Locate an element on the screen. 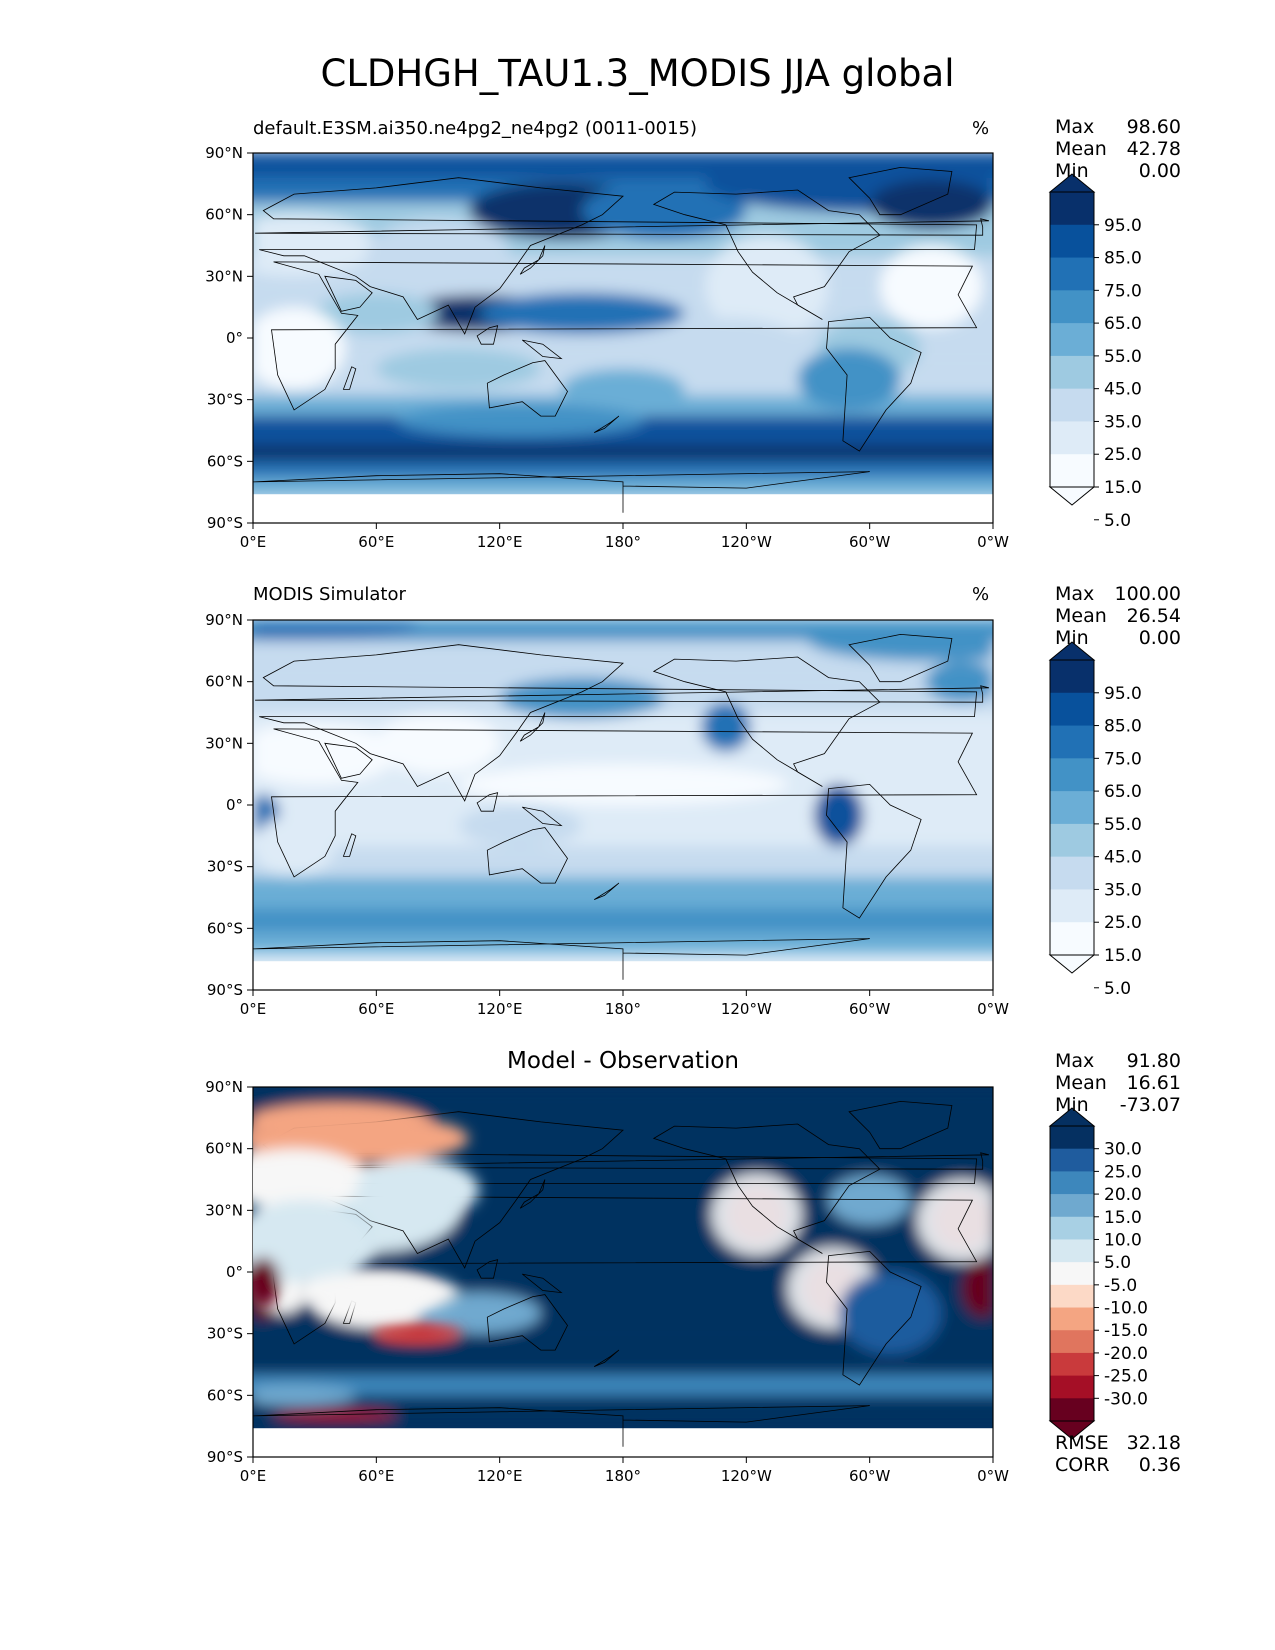  colorbar-label: 5.0 is located at coordinates (1117, 1263).